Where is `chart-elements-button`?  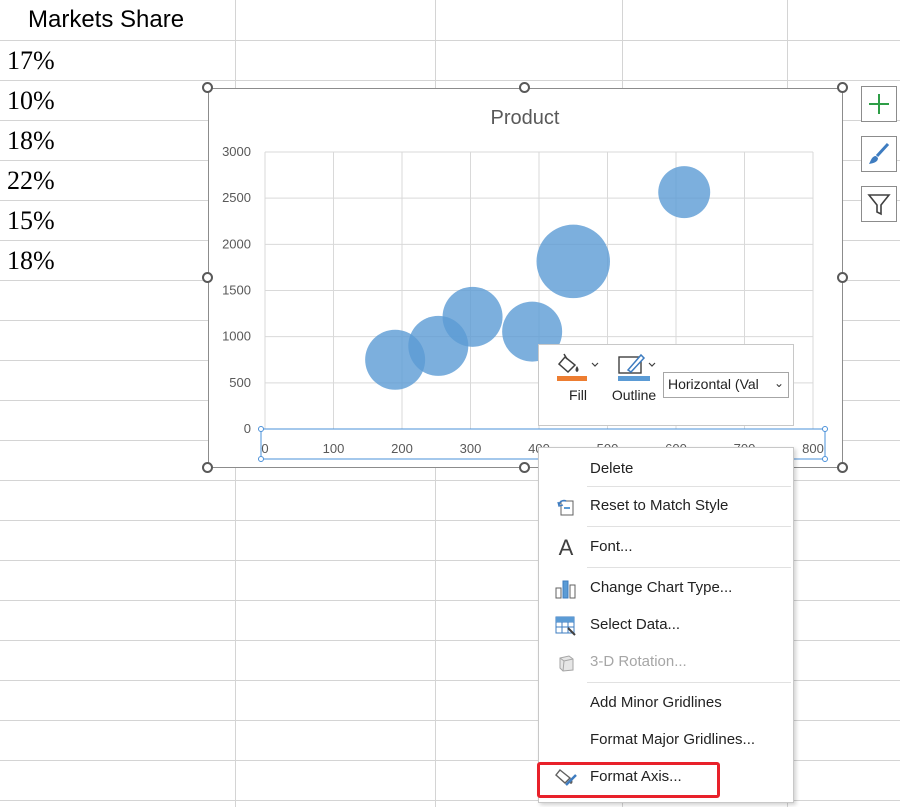 chart-elements-button is located at coordinates (879, 104).